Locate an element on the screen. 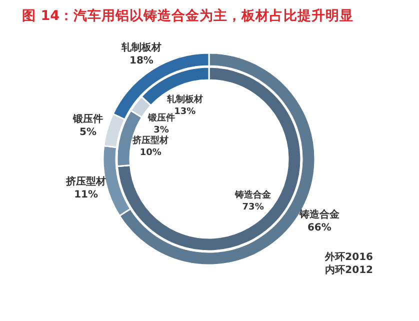  text: 内环2012 is located at coordinates (349, 270).